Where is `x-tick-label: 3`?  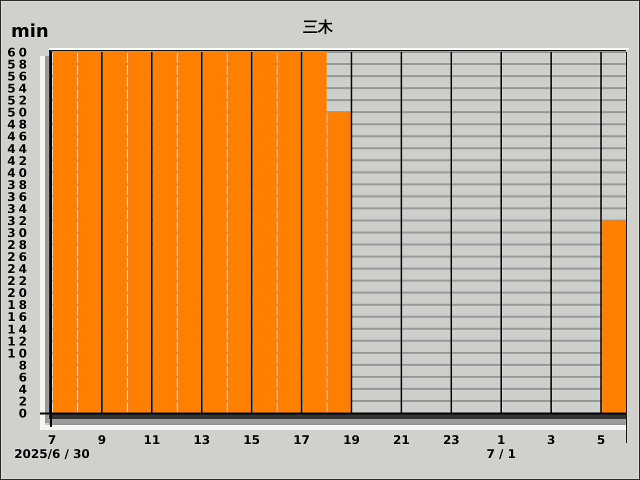 x-tick-label: 3 is located at coordinates (551, 440).